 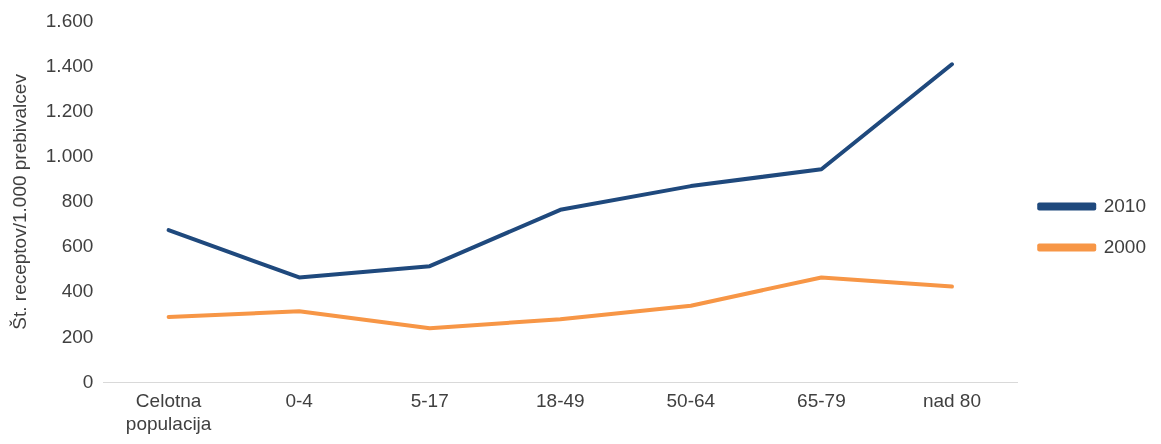 What do you see at coordinates (77, 246) in the screenshot?
I see `y-tick-label: 600` at bounding box center [77, 246].